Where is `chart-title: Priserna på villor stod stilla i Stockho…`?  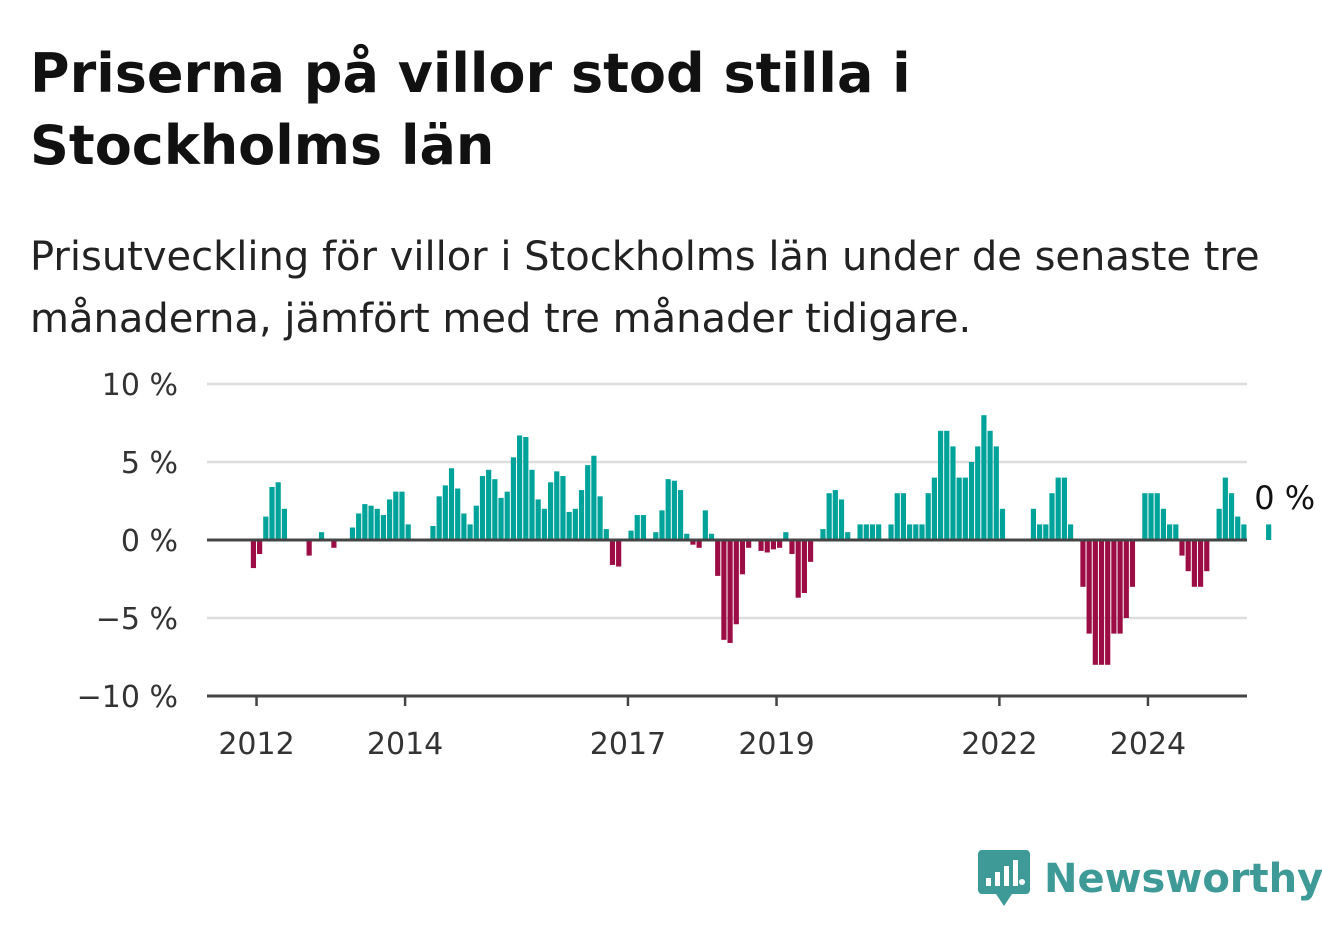
chart-title: Priserna på villor stod stilla i Stockho… is located at coordinates (470, 109).